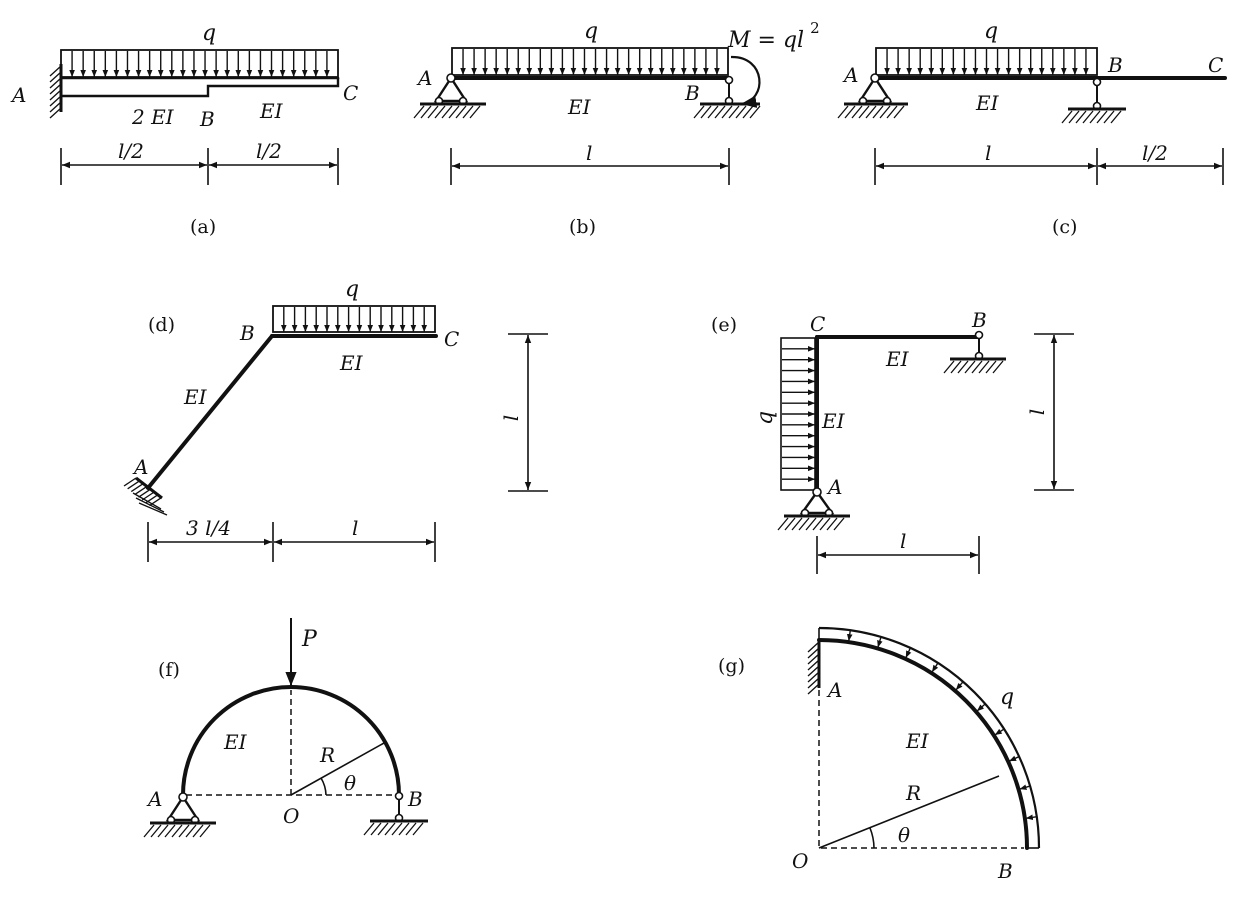 The image size is (1236, 898). Describe the element at coordinates (1054, 412) in the screenshot. I see `dimension-line-e-vertical` at that location.